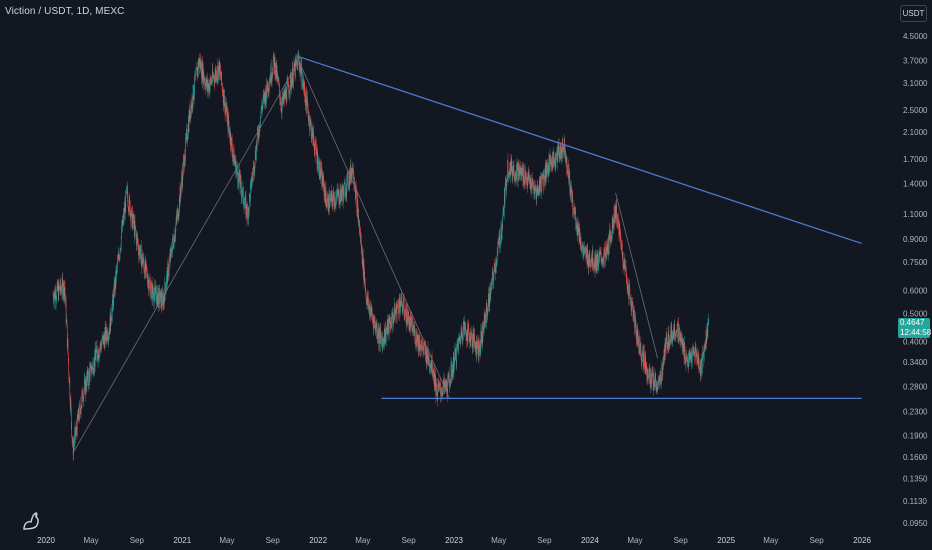 The height and width of the screenshot is (550, 932). Describe the element at coordinates (46, 540) in the screenshot. I see `x-tick-label: 2020` at that location.